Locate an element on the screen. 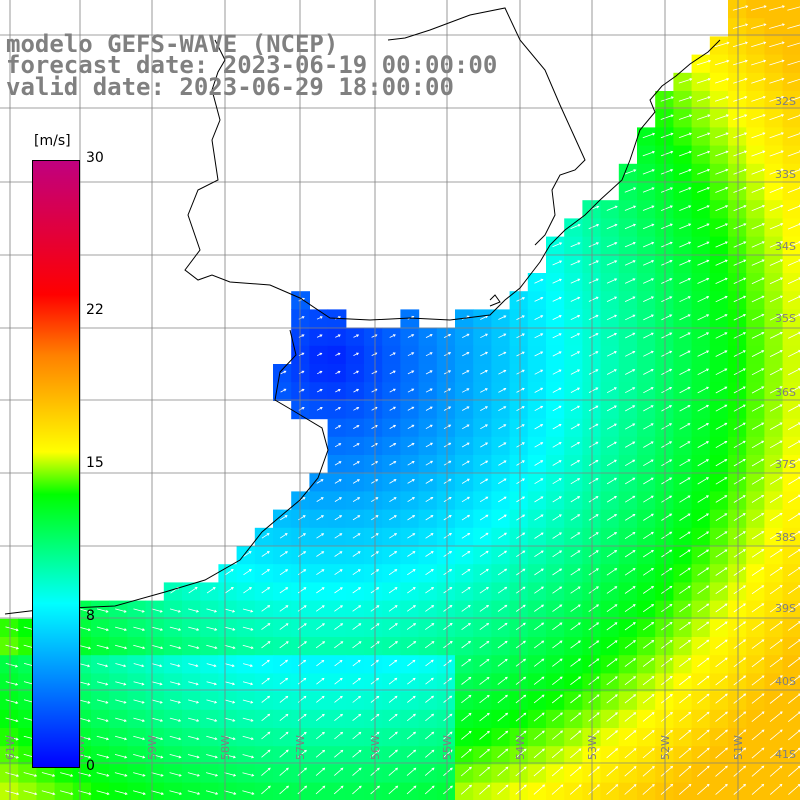  colorbar-tick-22: 22 is located at coordinates (95, 310).